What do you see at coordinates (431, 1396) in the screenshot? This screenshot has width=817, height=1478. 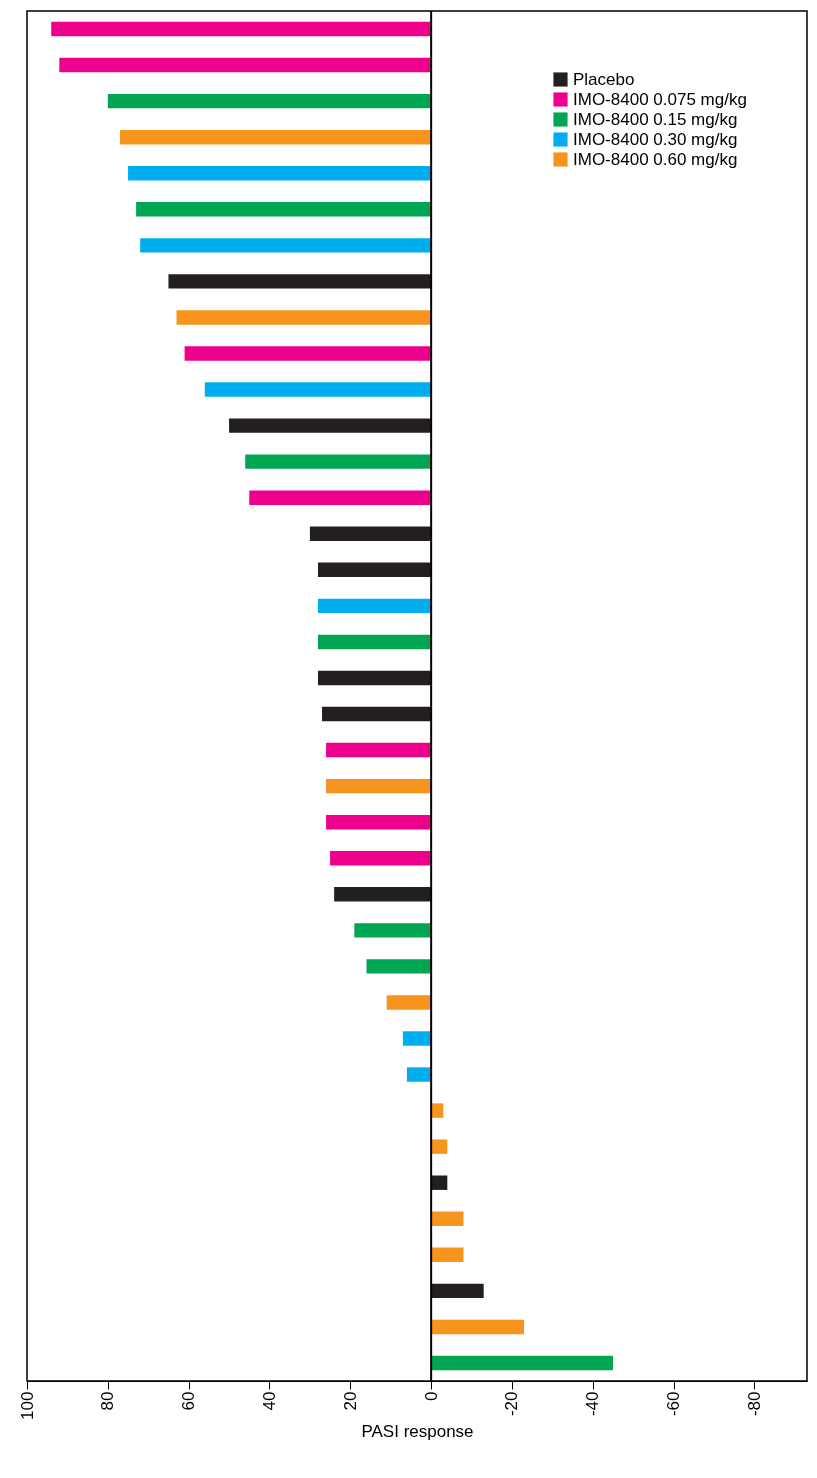 I see `x-tick-label: 0` at bounding box center [431, 1396].